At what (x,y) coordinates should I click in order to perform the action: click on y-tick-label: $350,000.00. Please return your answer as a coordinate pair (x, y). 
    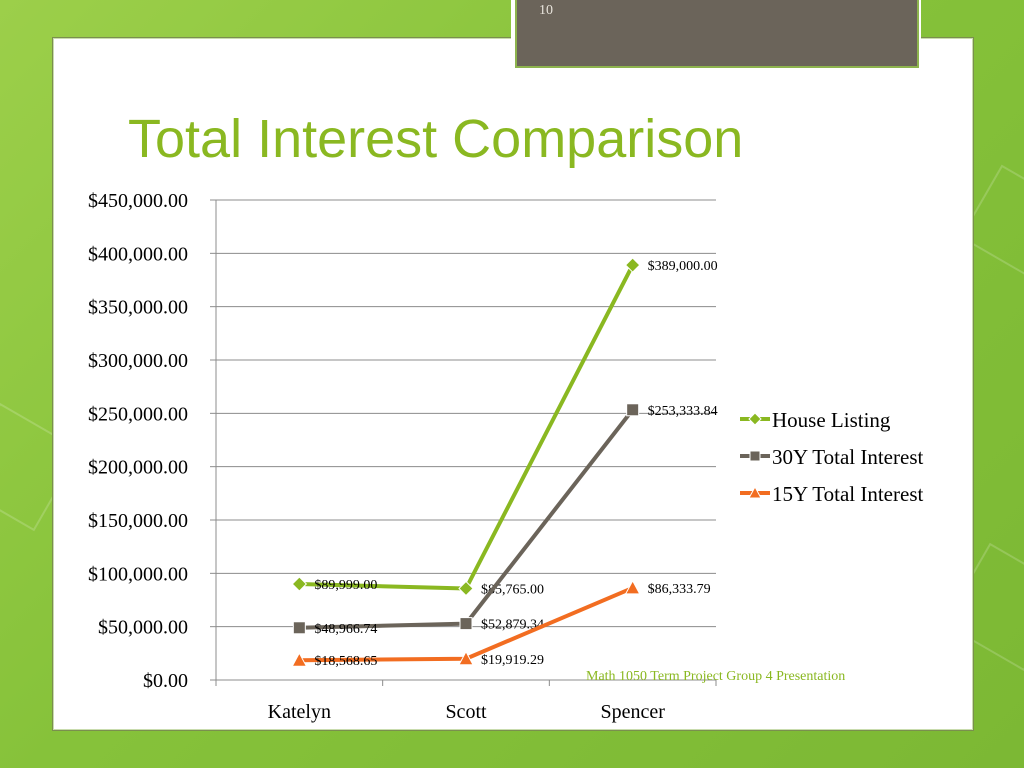
    Looking at the image, I should click on (138, 308).